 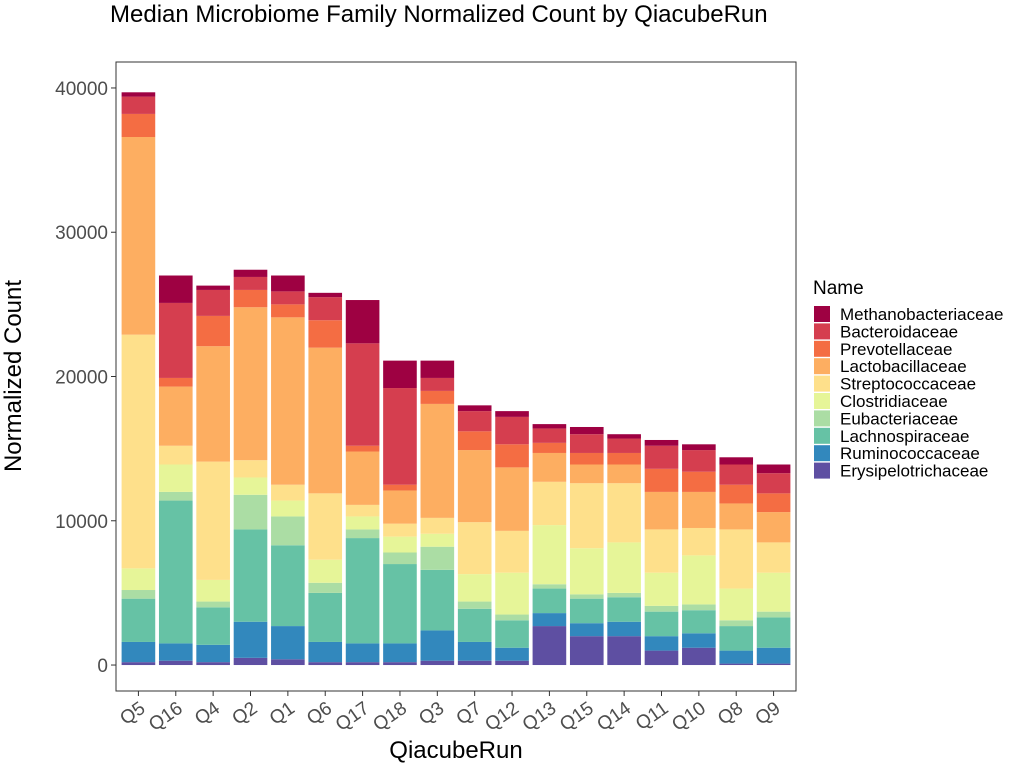 I want to click on bar-segment-q9-streptococcaceae, so click(x=773, y=557).